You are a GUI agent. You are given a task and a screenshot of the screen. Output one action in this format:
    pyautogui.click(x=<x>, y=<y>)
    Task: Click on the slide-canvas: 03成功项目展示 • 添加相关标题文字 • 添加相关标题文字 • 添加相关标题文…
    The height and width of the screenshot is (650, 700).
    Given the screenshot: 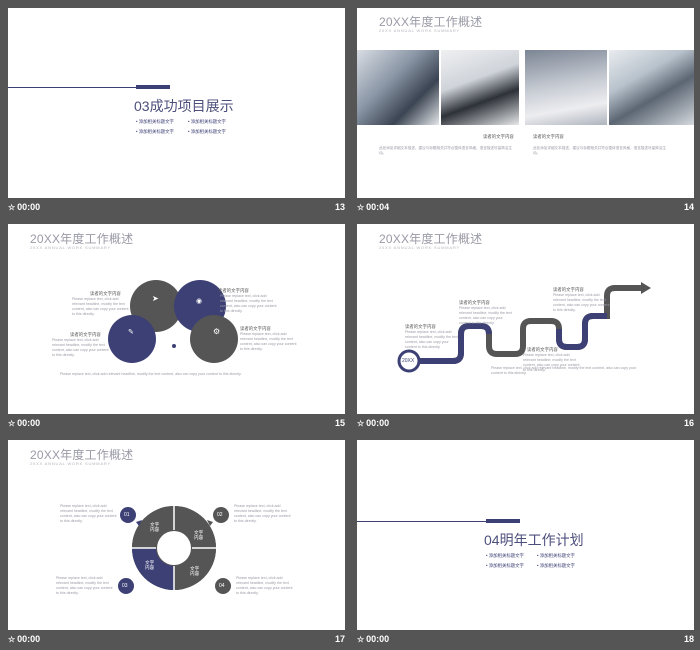 What is the action you would take?
    pyautogui.click(x=176, y=103)
    